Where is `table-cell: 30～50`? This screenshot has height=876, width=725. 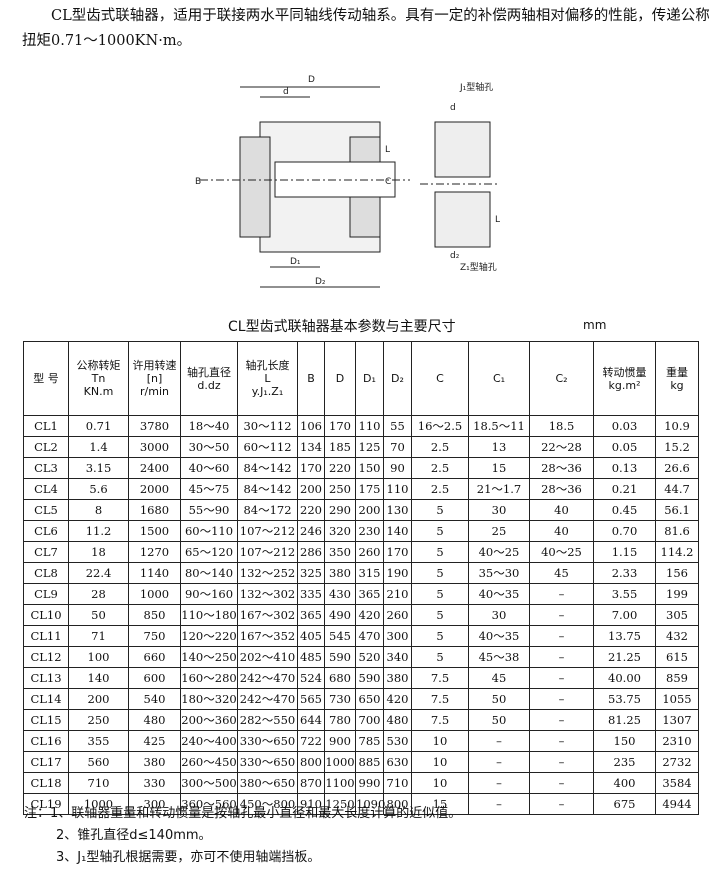
table-cell: 30～50 is located at coordinates (209, 447).